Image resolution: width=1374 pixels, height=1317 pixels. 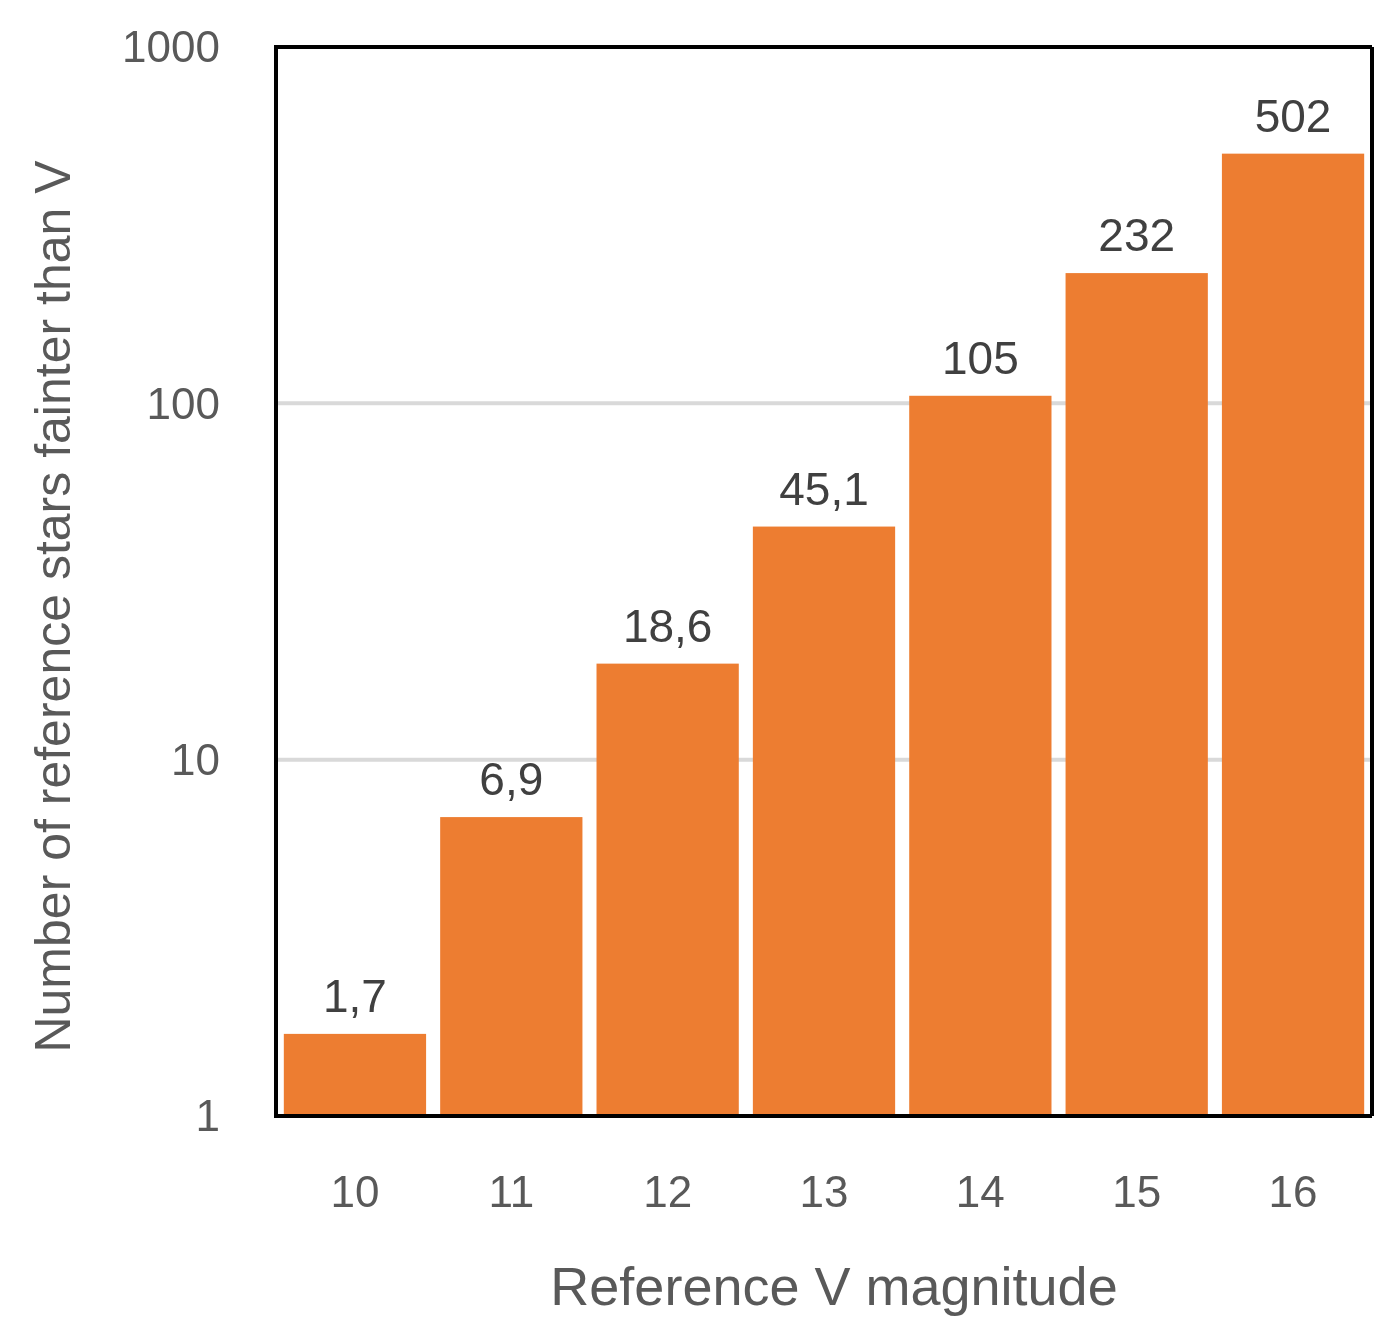 What do you see at coordinates (1137, 235) in the screenshot?
I see `data-label: 232` at bounding box center [1137, 235].